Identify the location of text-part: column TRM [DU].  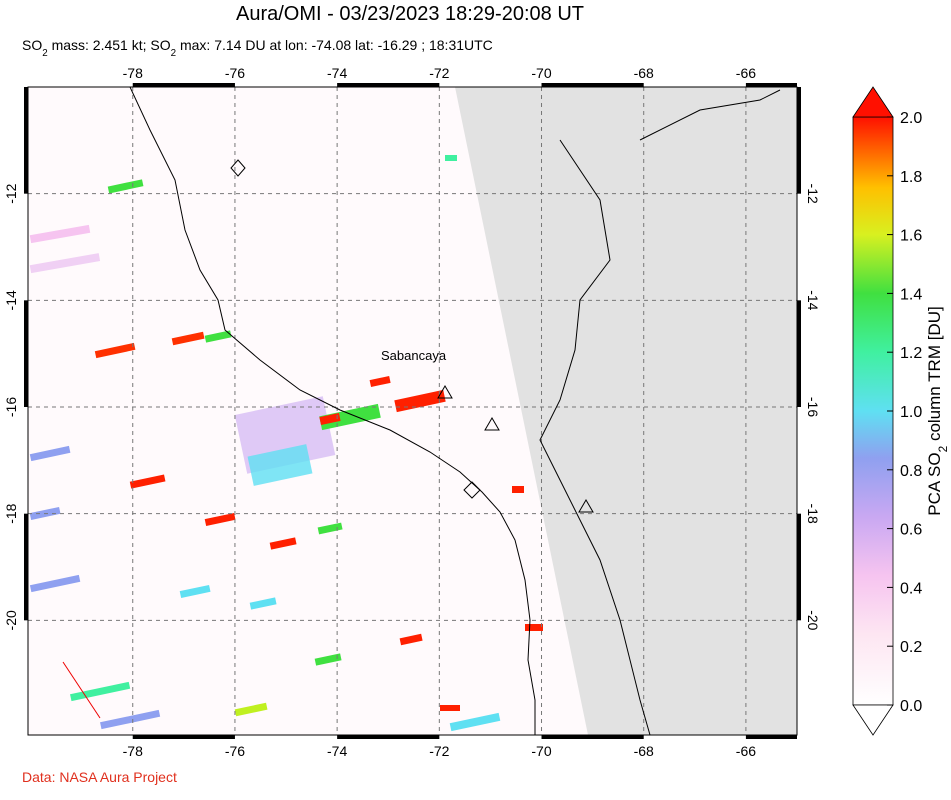
(934, 376).